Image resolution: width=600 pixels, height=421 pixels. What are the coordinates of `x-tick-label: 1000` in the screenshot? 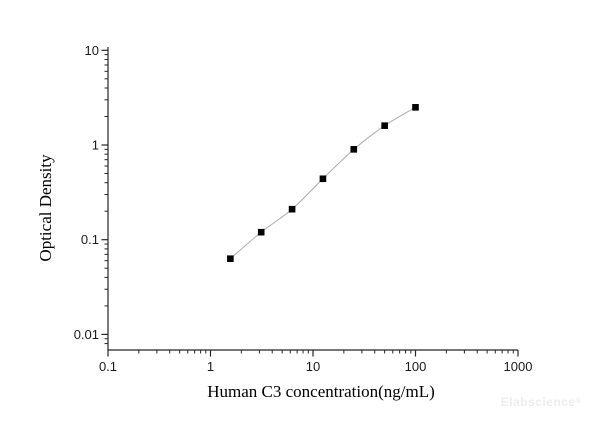 It's located at (518, 366).